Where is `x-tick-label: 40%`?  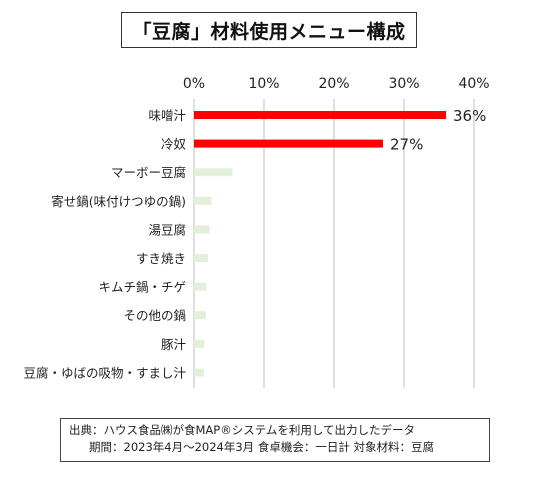
x-tick-label: 40% is located at coordinates (473, 84).